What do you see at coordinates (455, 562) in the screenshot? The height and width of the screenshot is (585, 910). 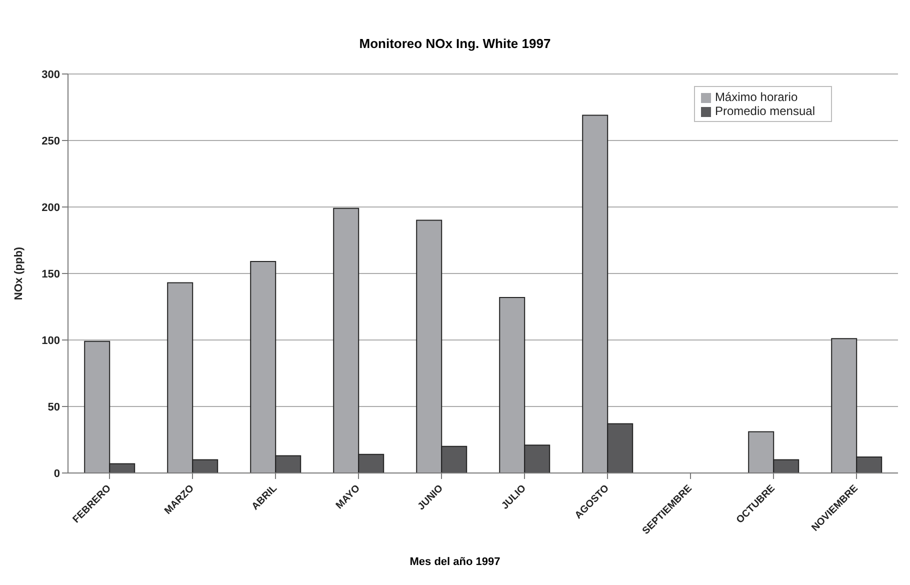 I see `x-axis-title: Mes del año 1997` at bounding box center [455, 562].